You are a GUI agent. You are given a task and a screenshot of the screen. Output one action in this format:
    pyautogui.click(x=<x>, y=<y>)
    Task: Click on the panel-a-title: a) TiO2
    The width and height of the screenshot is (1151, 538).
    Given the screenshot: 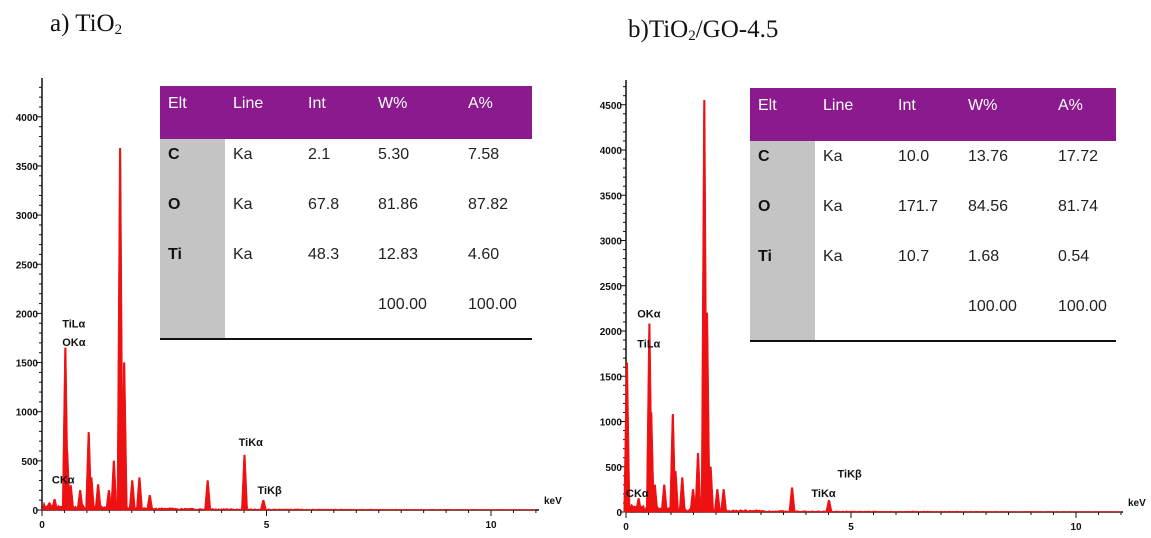 What is the action you would take?
    pyautogui.click(x=86, y=24)
    